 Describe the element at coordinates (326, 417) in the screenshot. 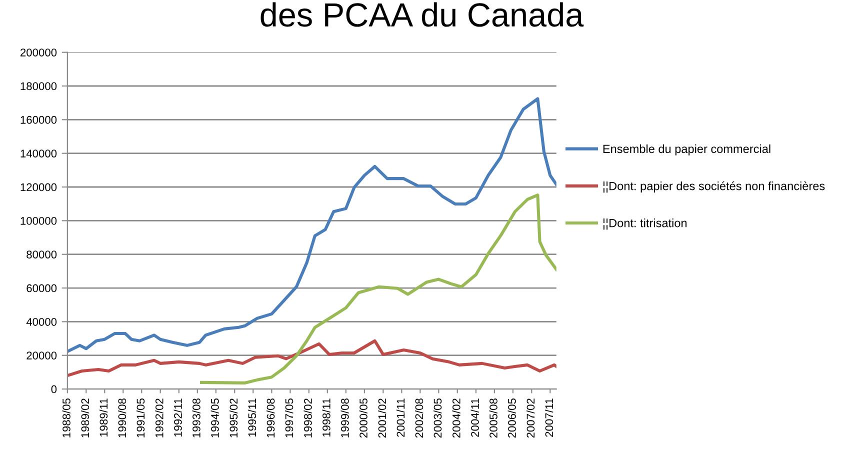

I see `x-tick-label: 1998/11` at that location.